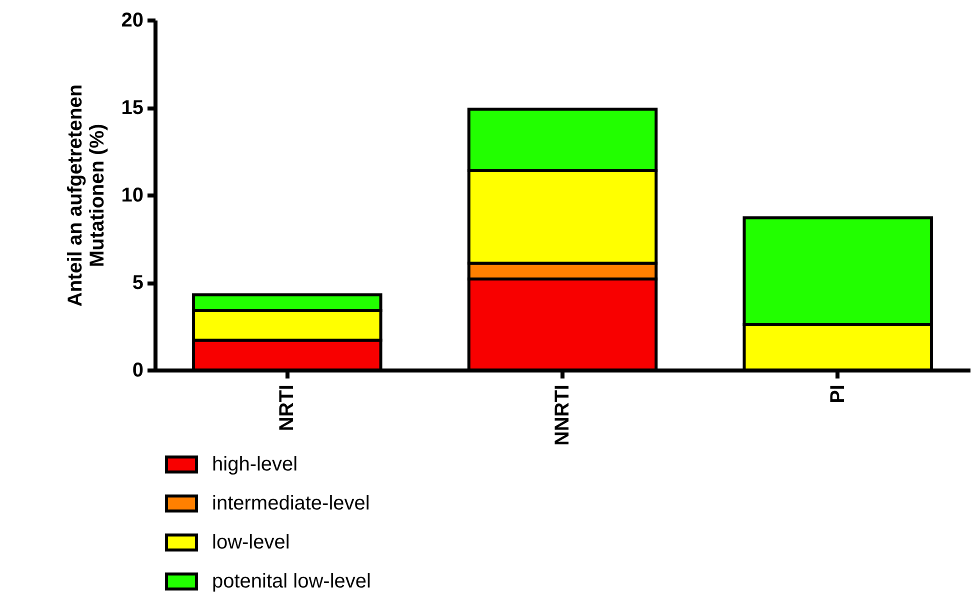 The image size is (971, 598). I want to click on legend-label: low-level, so click(251, 543).